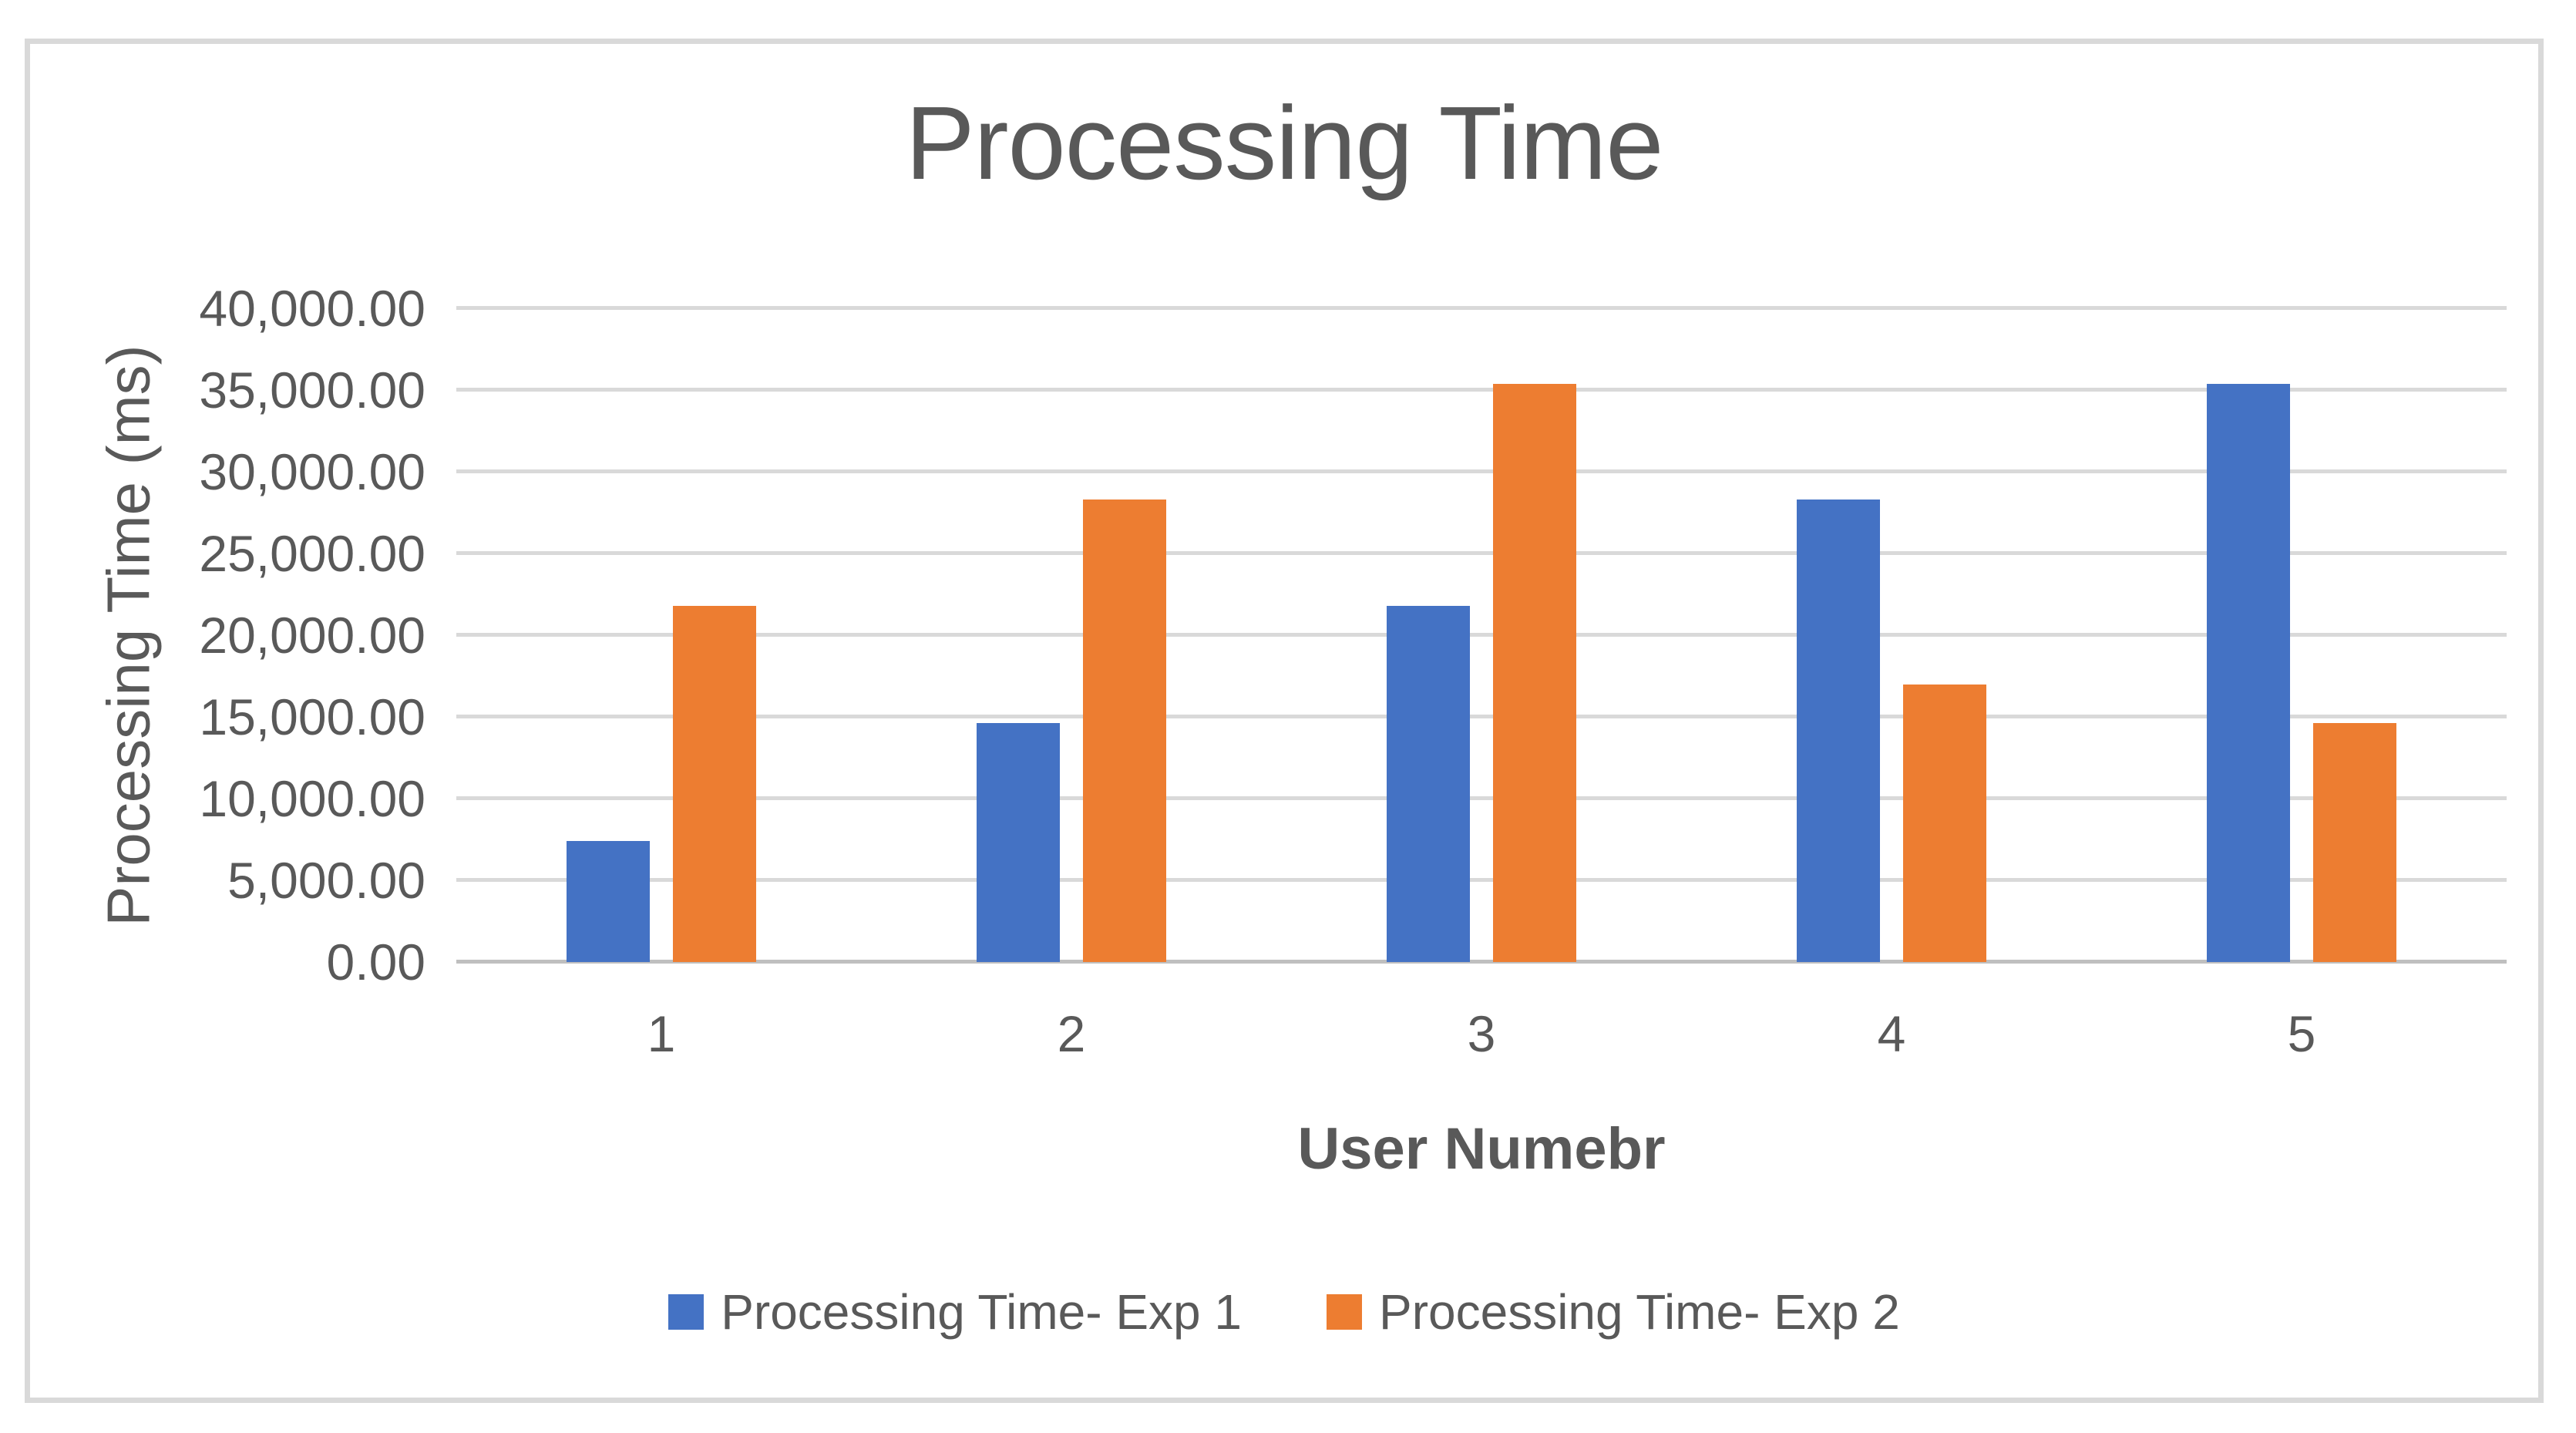 The height and width of the screenshot is (1433, 2576). I want to click on bar-series1-cat5, so click(2248, 672).